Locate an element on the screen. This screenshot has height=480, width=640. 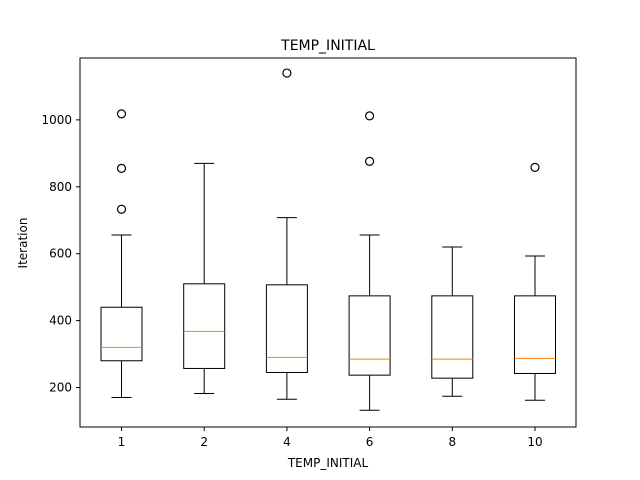
x-tick-label: 2 is located at coordinates (204, 442).